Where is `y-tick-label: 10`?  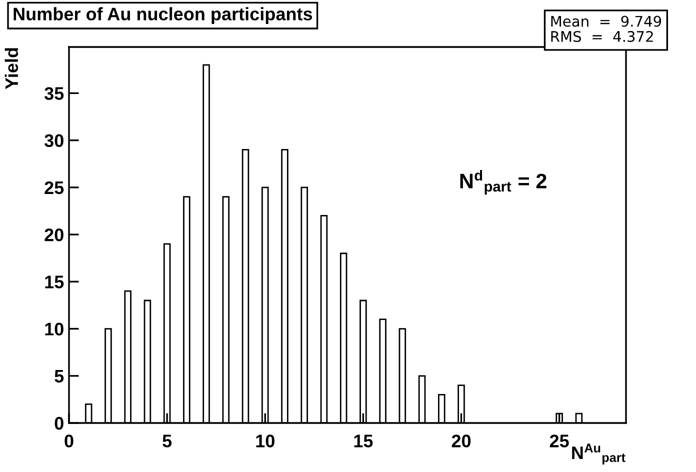
y-tick-label: 10 is located at coordinates (54, 329).